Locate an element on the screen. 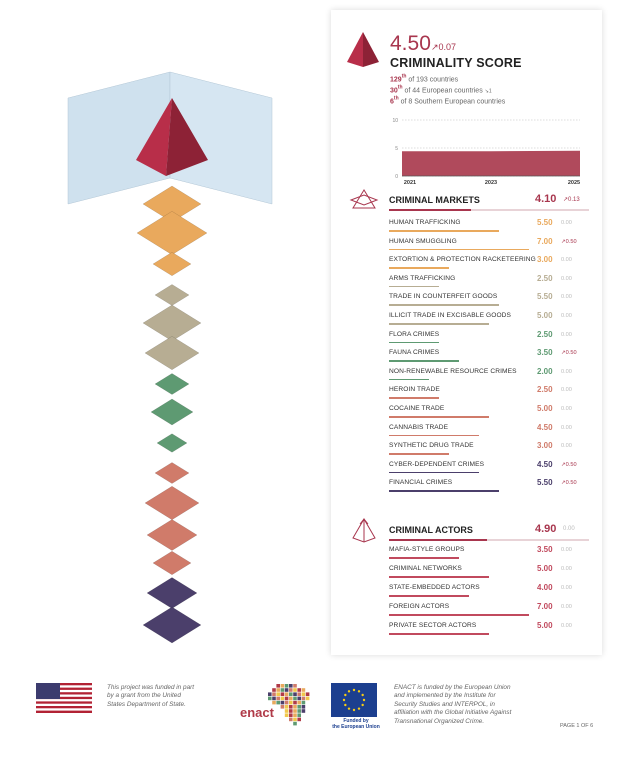 This screenshot has width=635, height=757. markets-row: HEROIN TRADE 2.50 0.00 is located at coordinates (489, 392).